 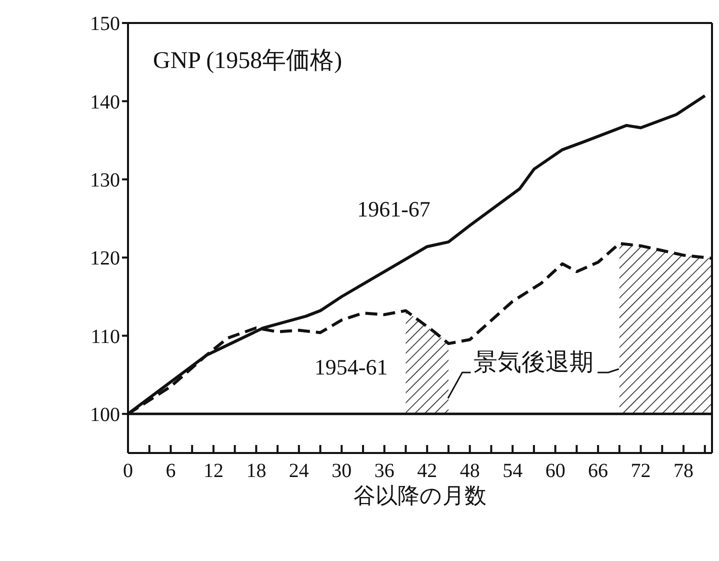 I want to click on x-tick-label: 6, so click(x=171, y=471).